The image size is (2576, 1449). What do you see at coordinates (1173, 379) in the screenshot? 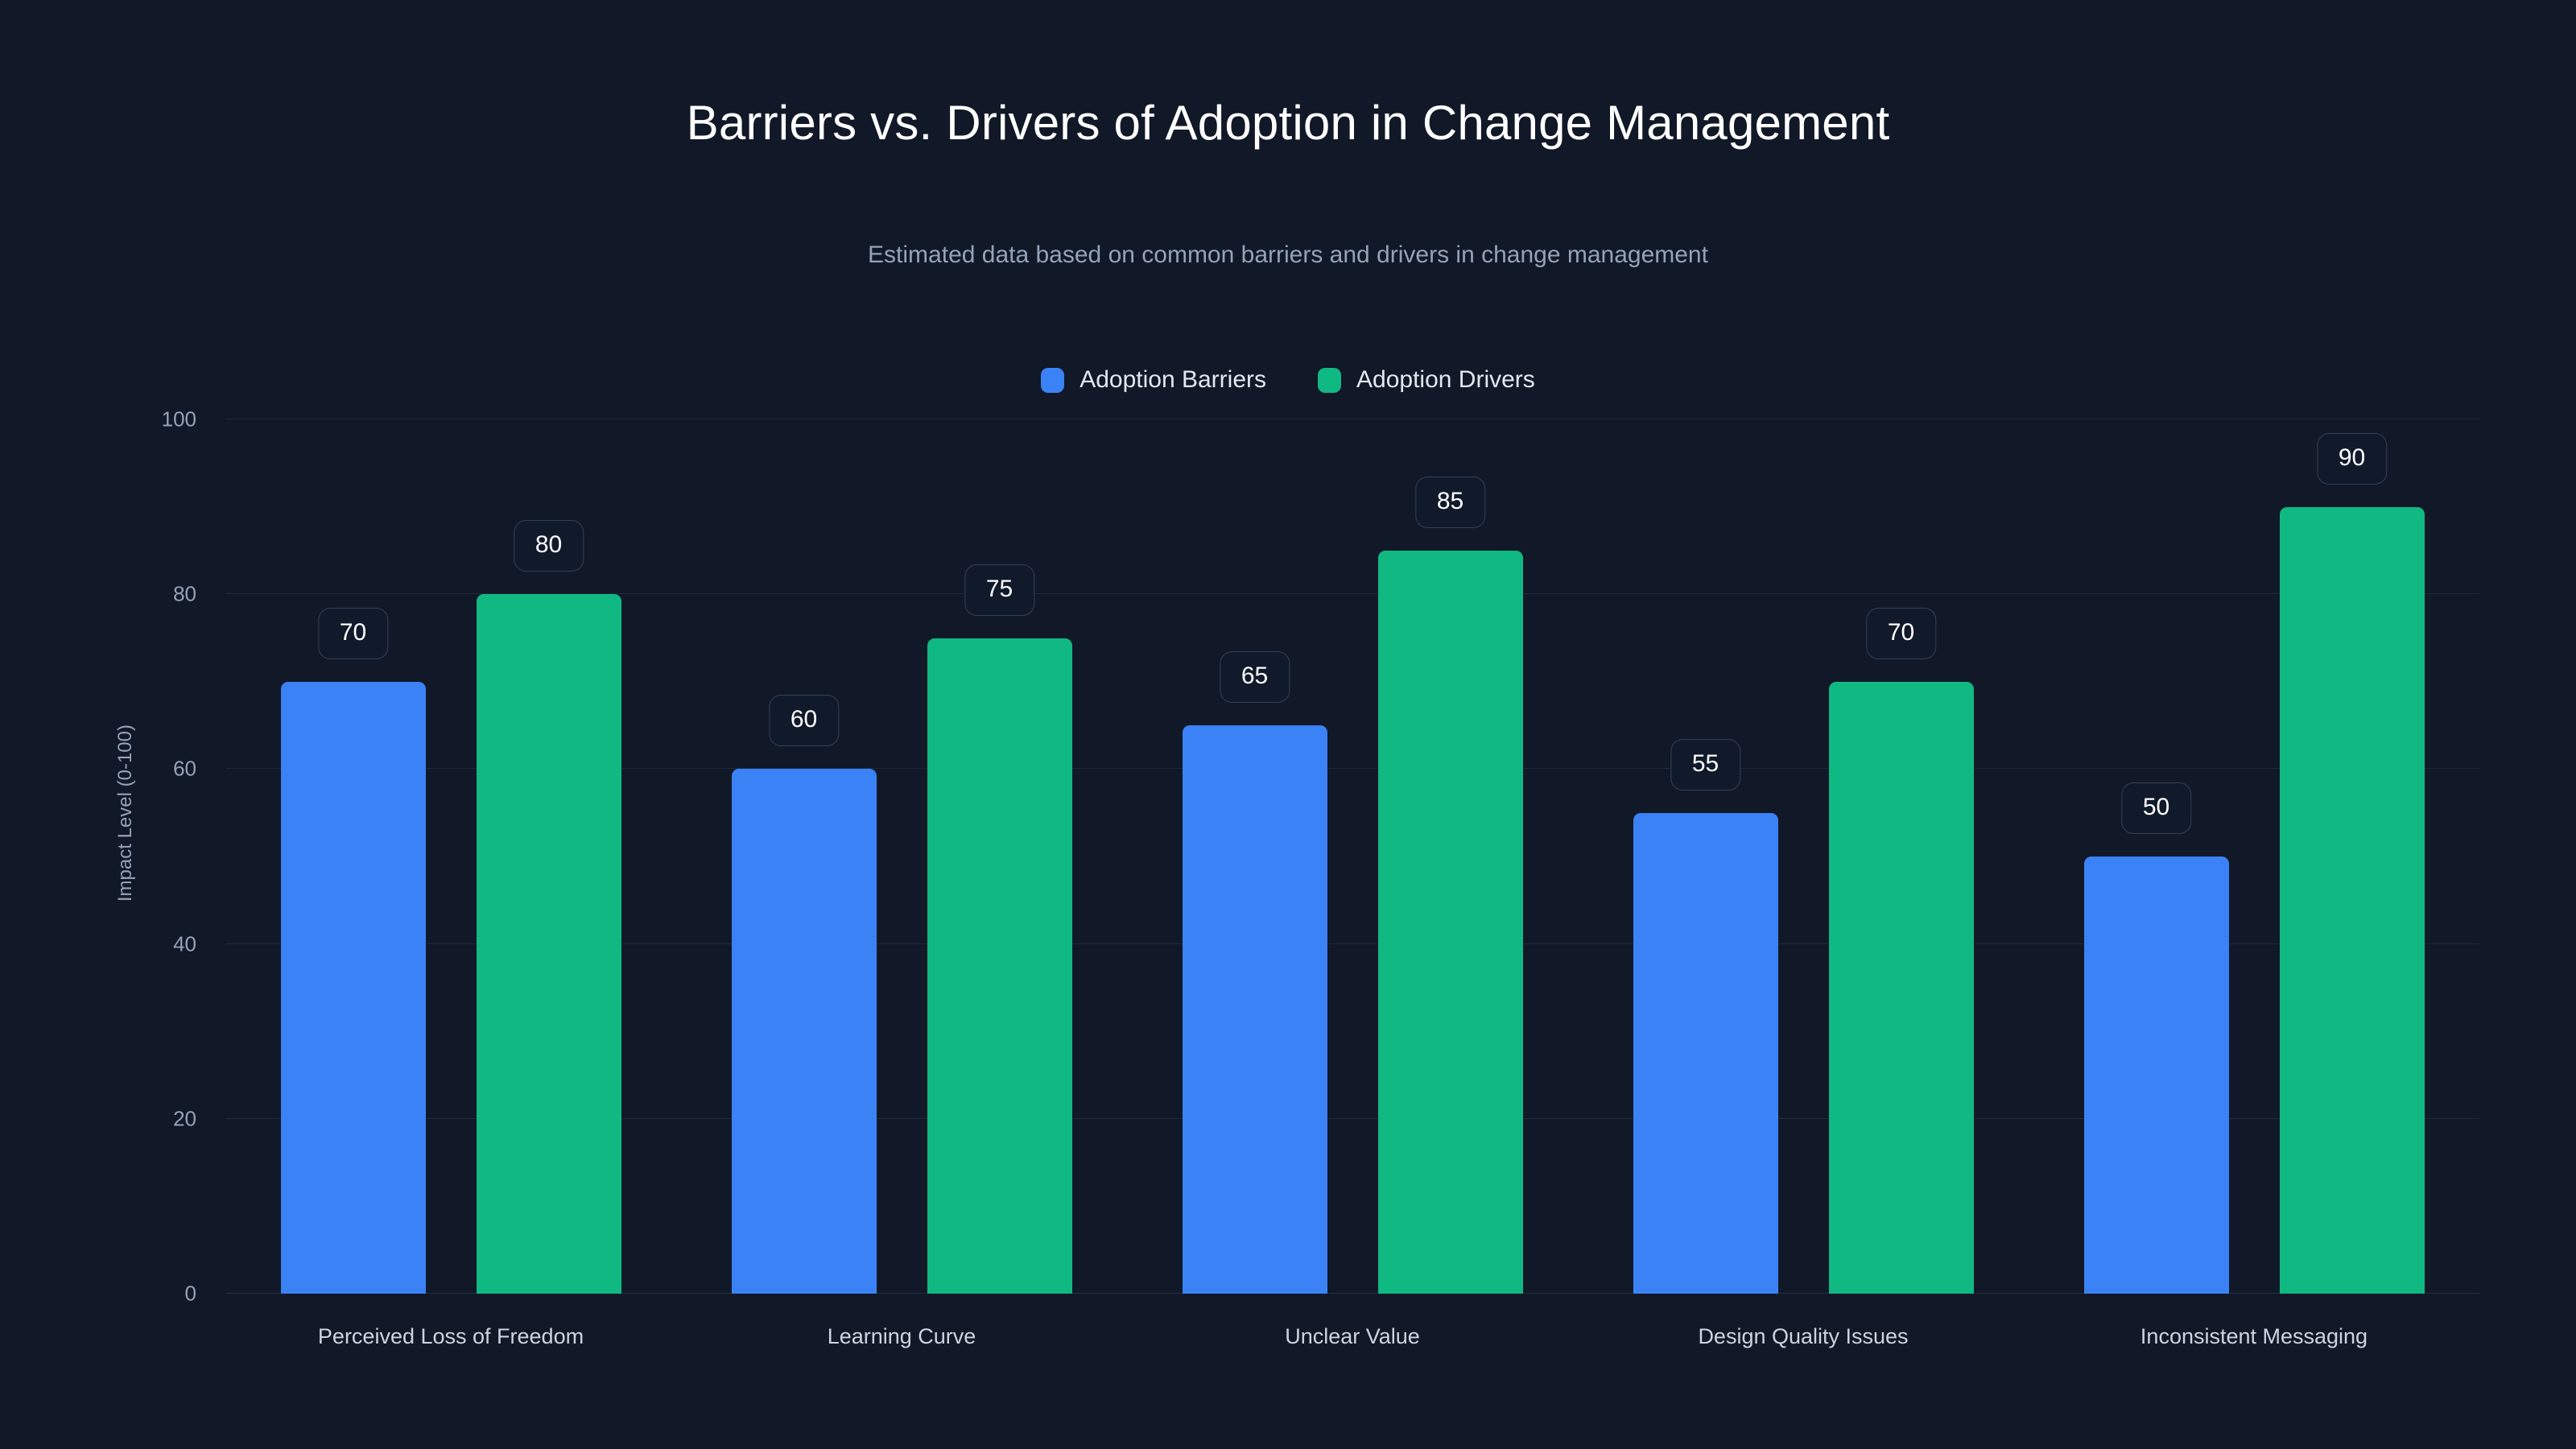
I see `legend-item-label: Adoption Barriers` at bounding box center [1173, 379].